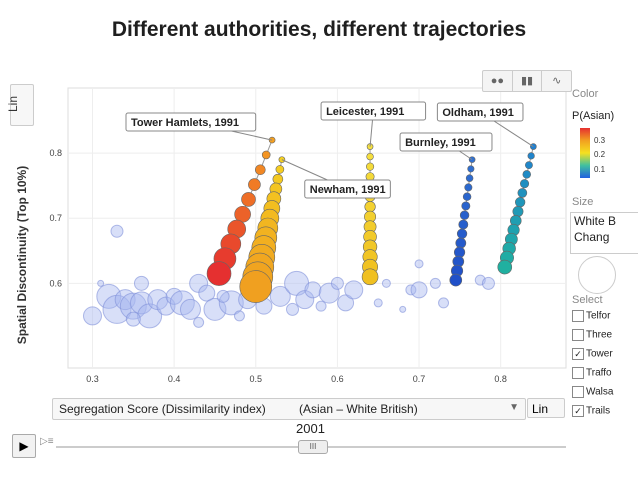 Image resolution: width=638 pixels, height=479 pixels. I want to click on bubble-view-icon: ●●, so click(498, 81).